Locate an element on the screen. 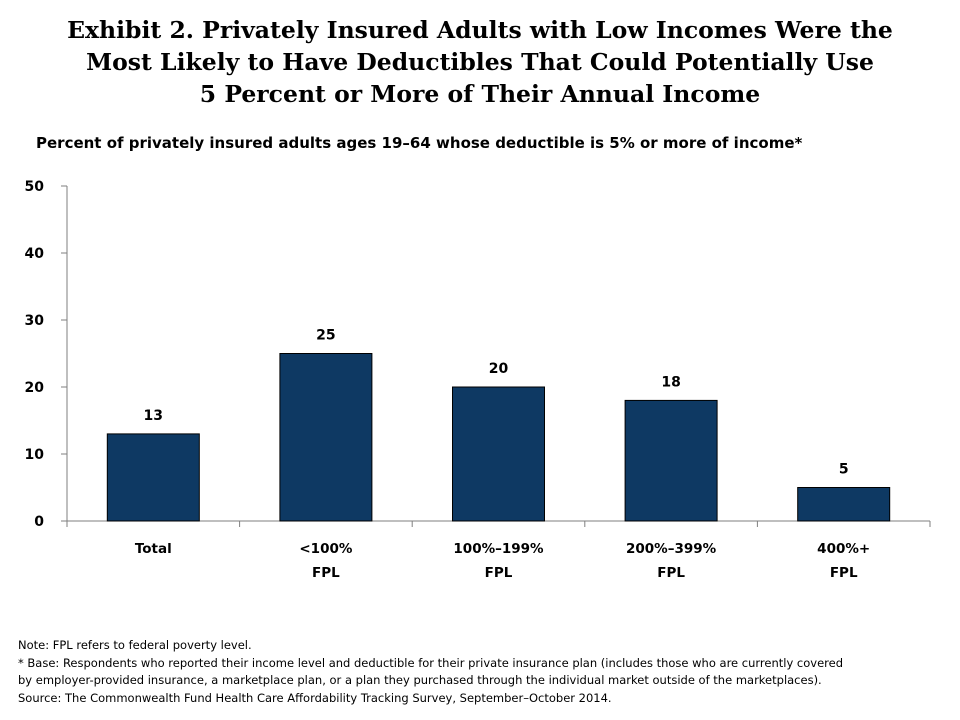 Image resolution: width=960 pixels, height=720 pixels. y-tick-label: 50 is located at coordinates (35, 187).